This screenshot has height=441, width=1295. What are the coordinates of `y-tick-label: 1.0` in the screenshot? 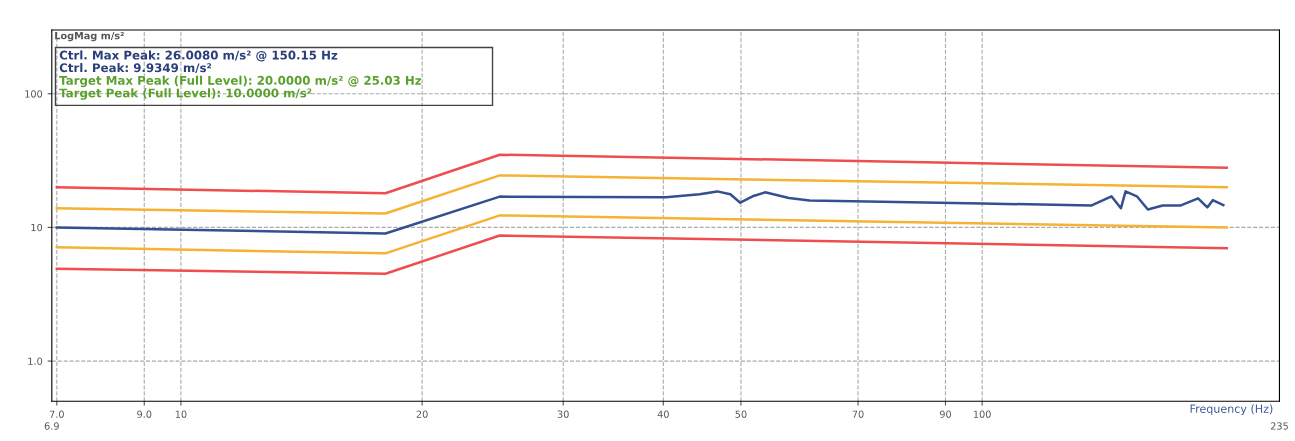 It's located at (35, 361).